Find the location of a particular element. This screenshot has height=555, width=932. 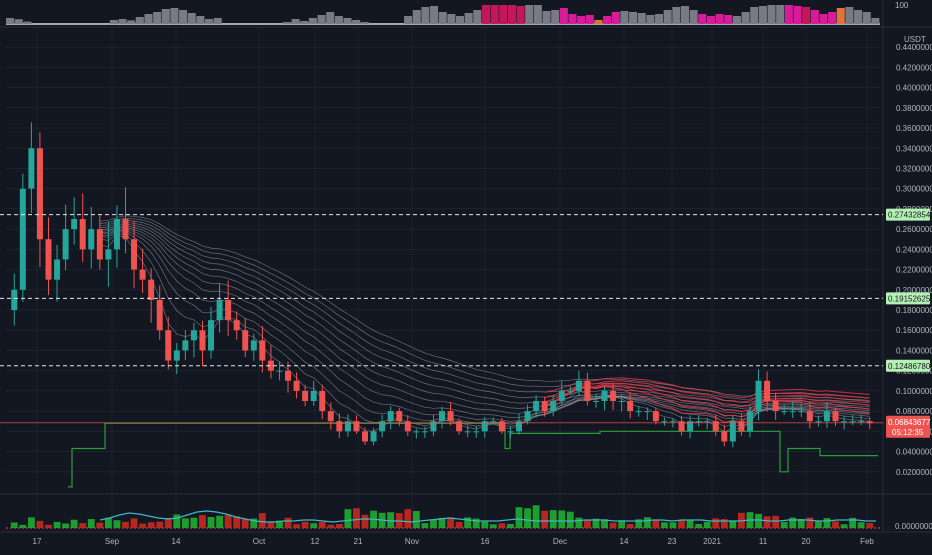

time-axis-label: 14 is located at coordinates (624, 541).